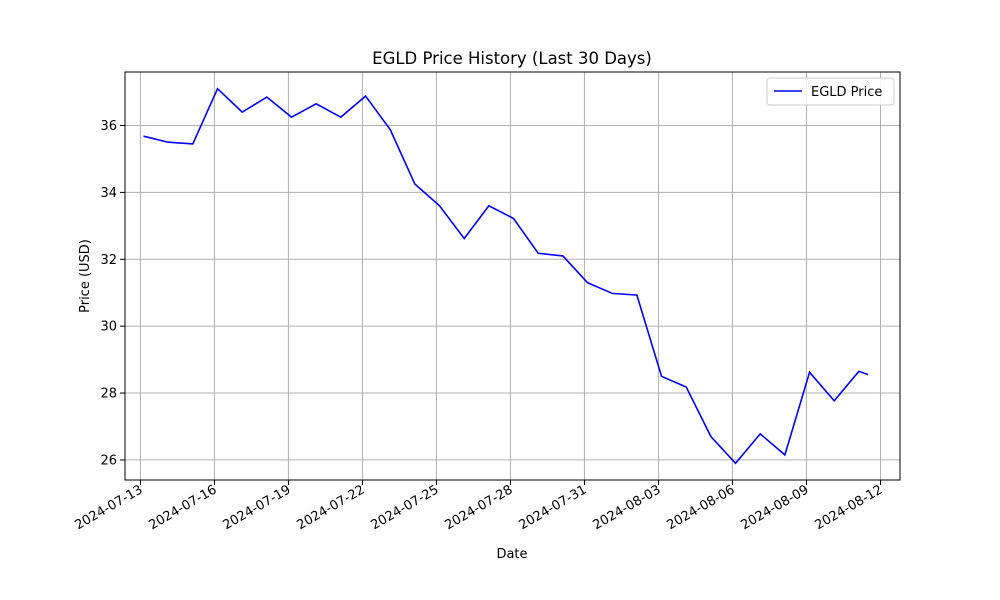 The height and width of the screenshot is (600, 1000). I want to click on y-tick-label: 26, so click(108, 460).